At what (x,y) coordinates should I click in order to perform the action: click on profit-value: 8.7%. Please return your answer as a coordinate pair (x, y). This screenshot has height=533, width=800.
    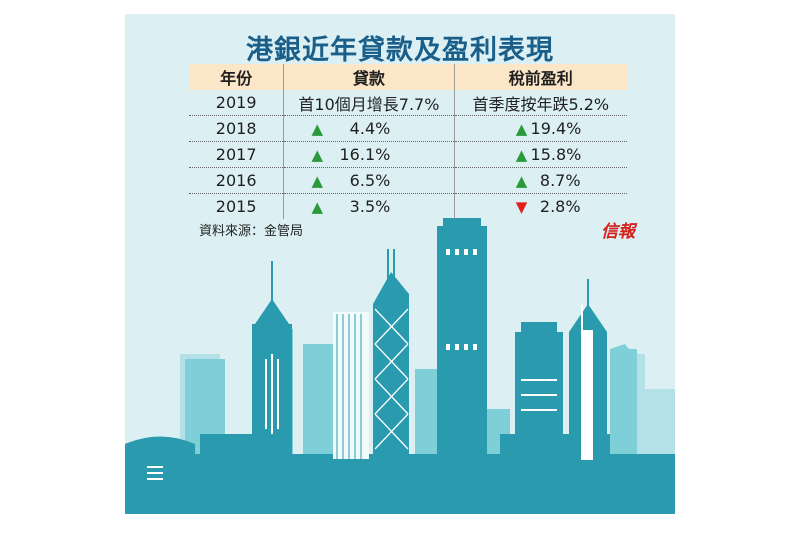
    Looking at the image, I should click on (560, 180).